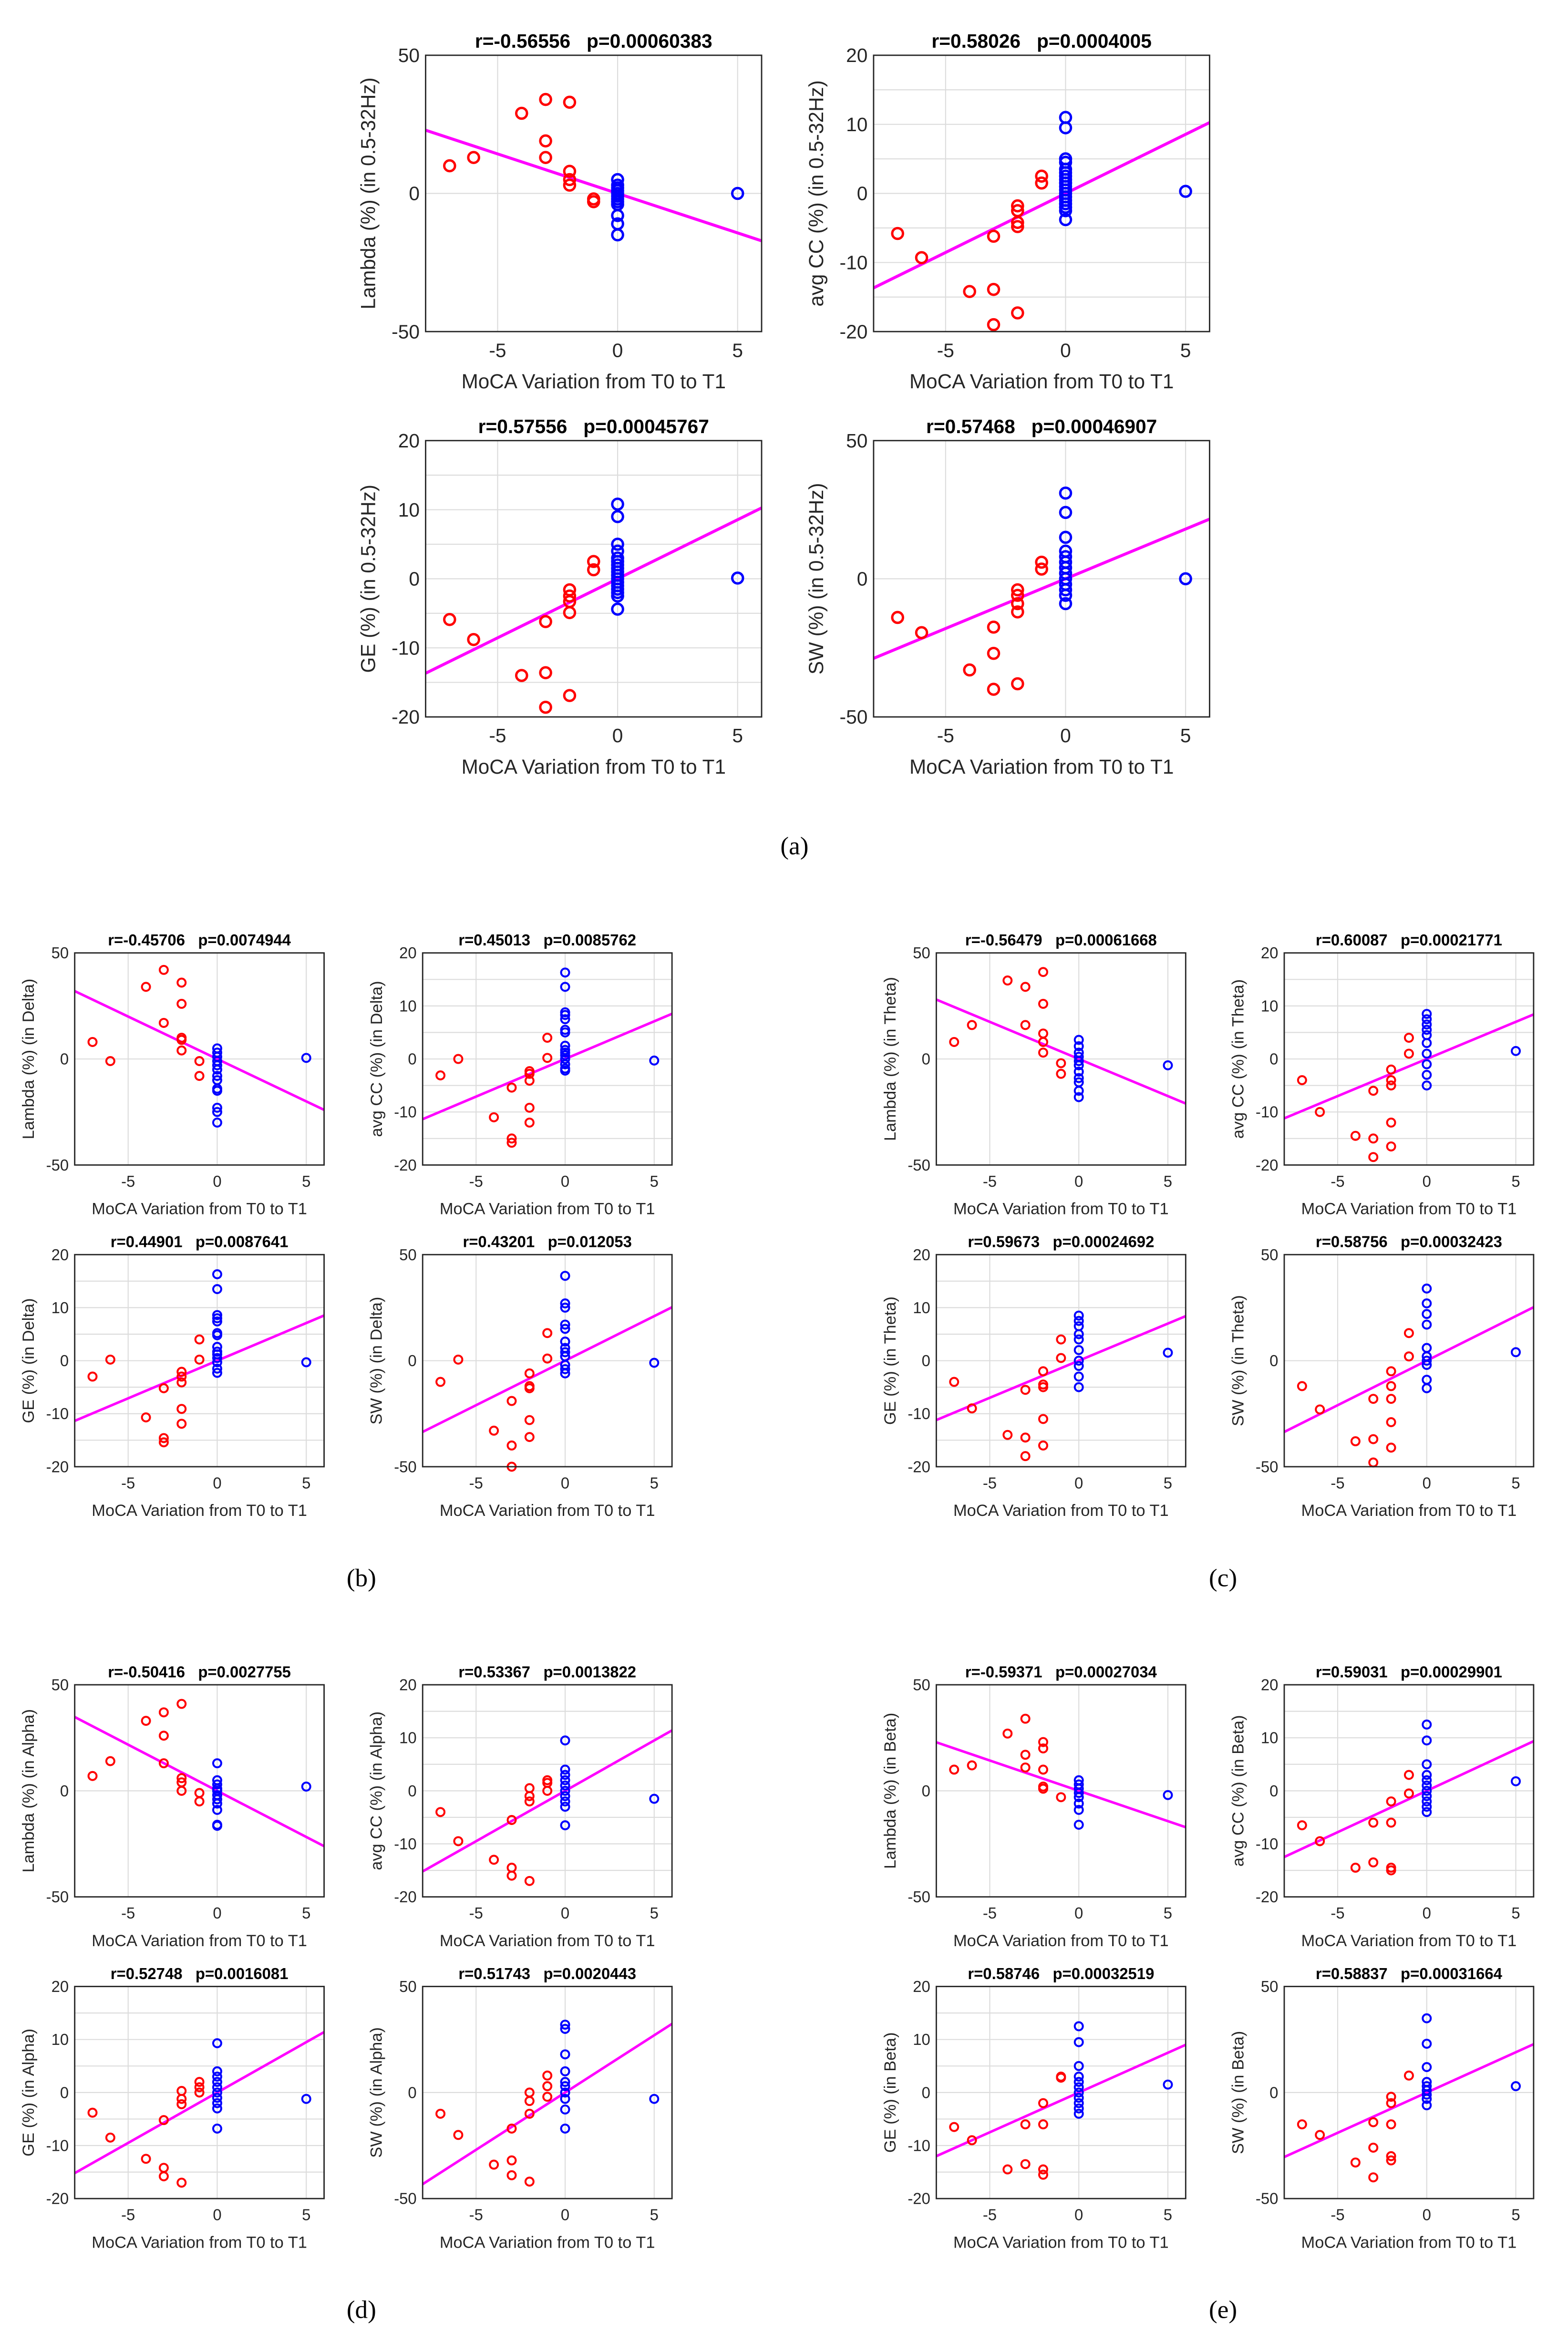 The height and width of the screenshot is (2333, 1568). I want to click on plot-title: r=0.60087 p=0.00021771, so click(1409, 940).